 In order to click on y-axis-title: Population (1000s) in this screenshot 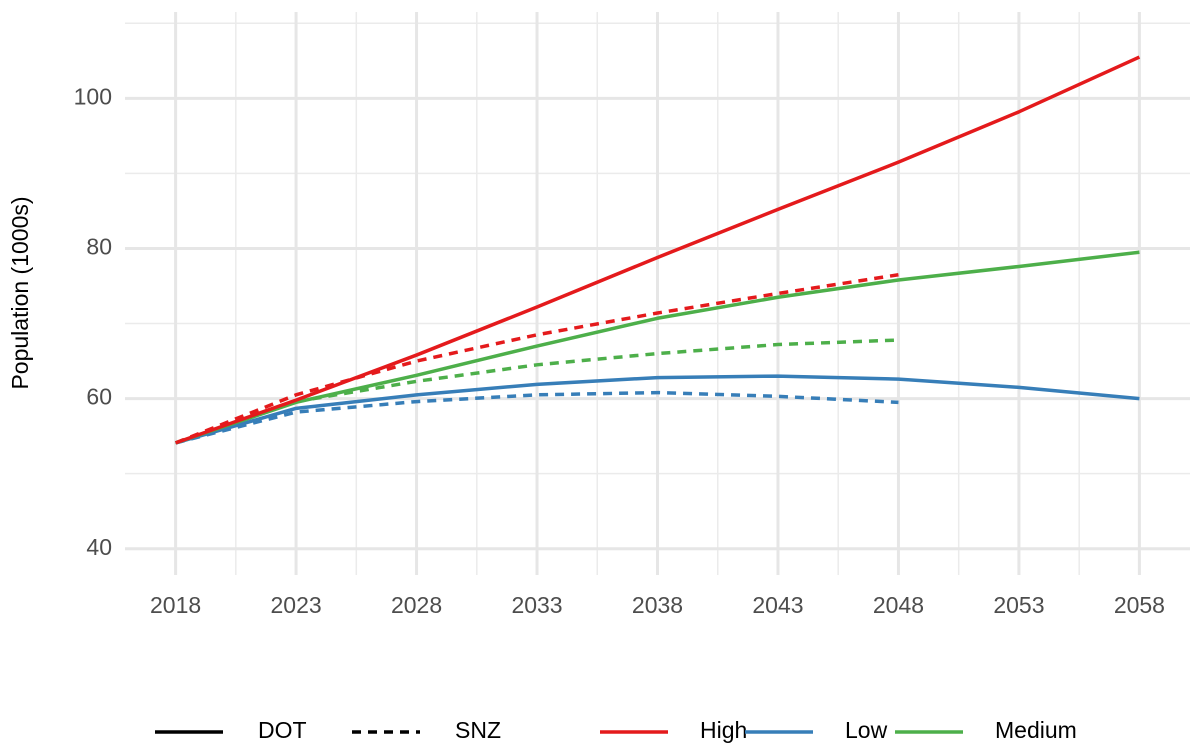, I will do `click(20, 292)`.